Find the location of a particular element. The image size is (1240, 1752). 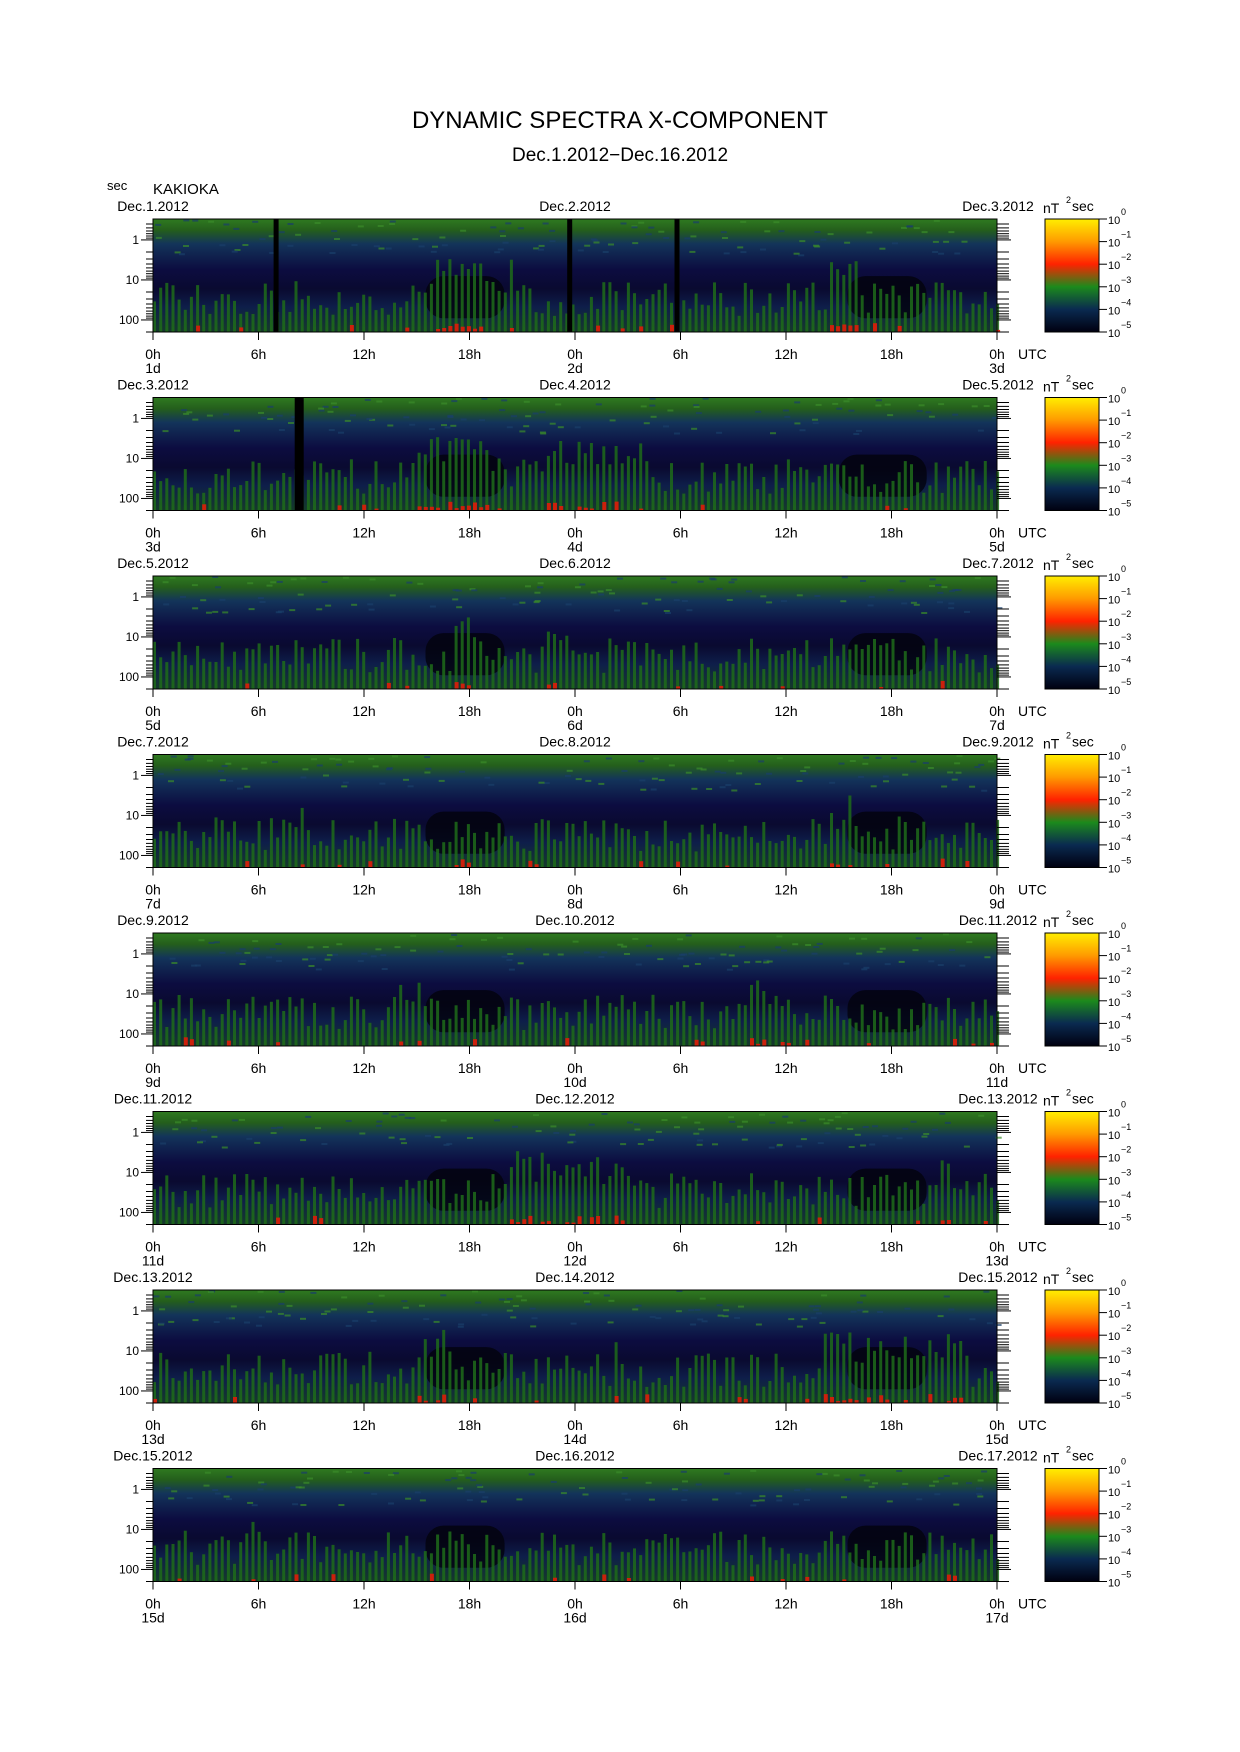

colorbar-tick-exp: −1 is located at coordinates (1126, 1127).